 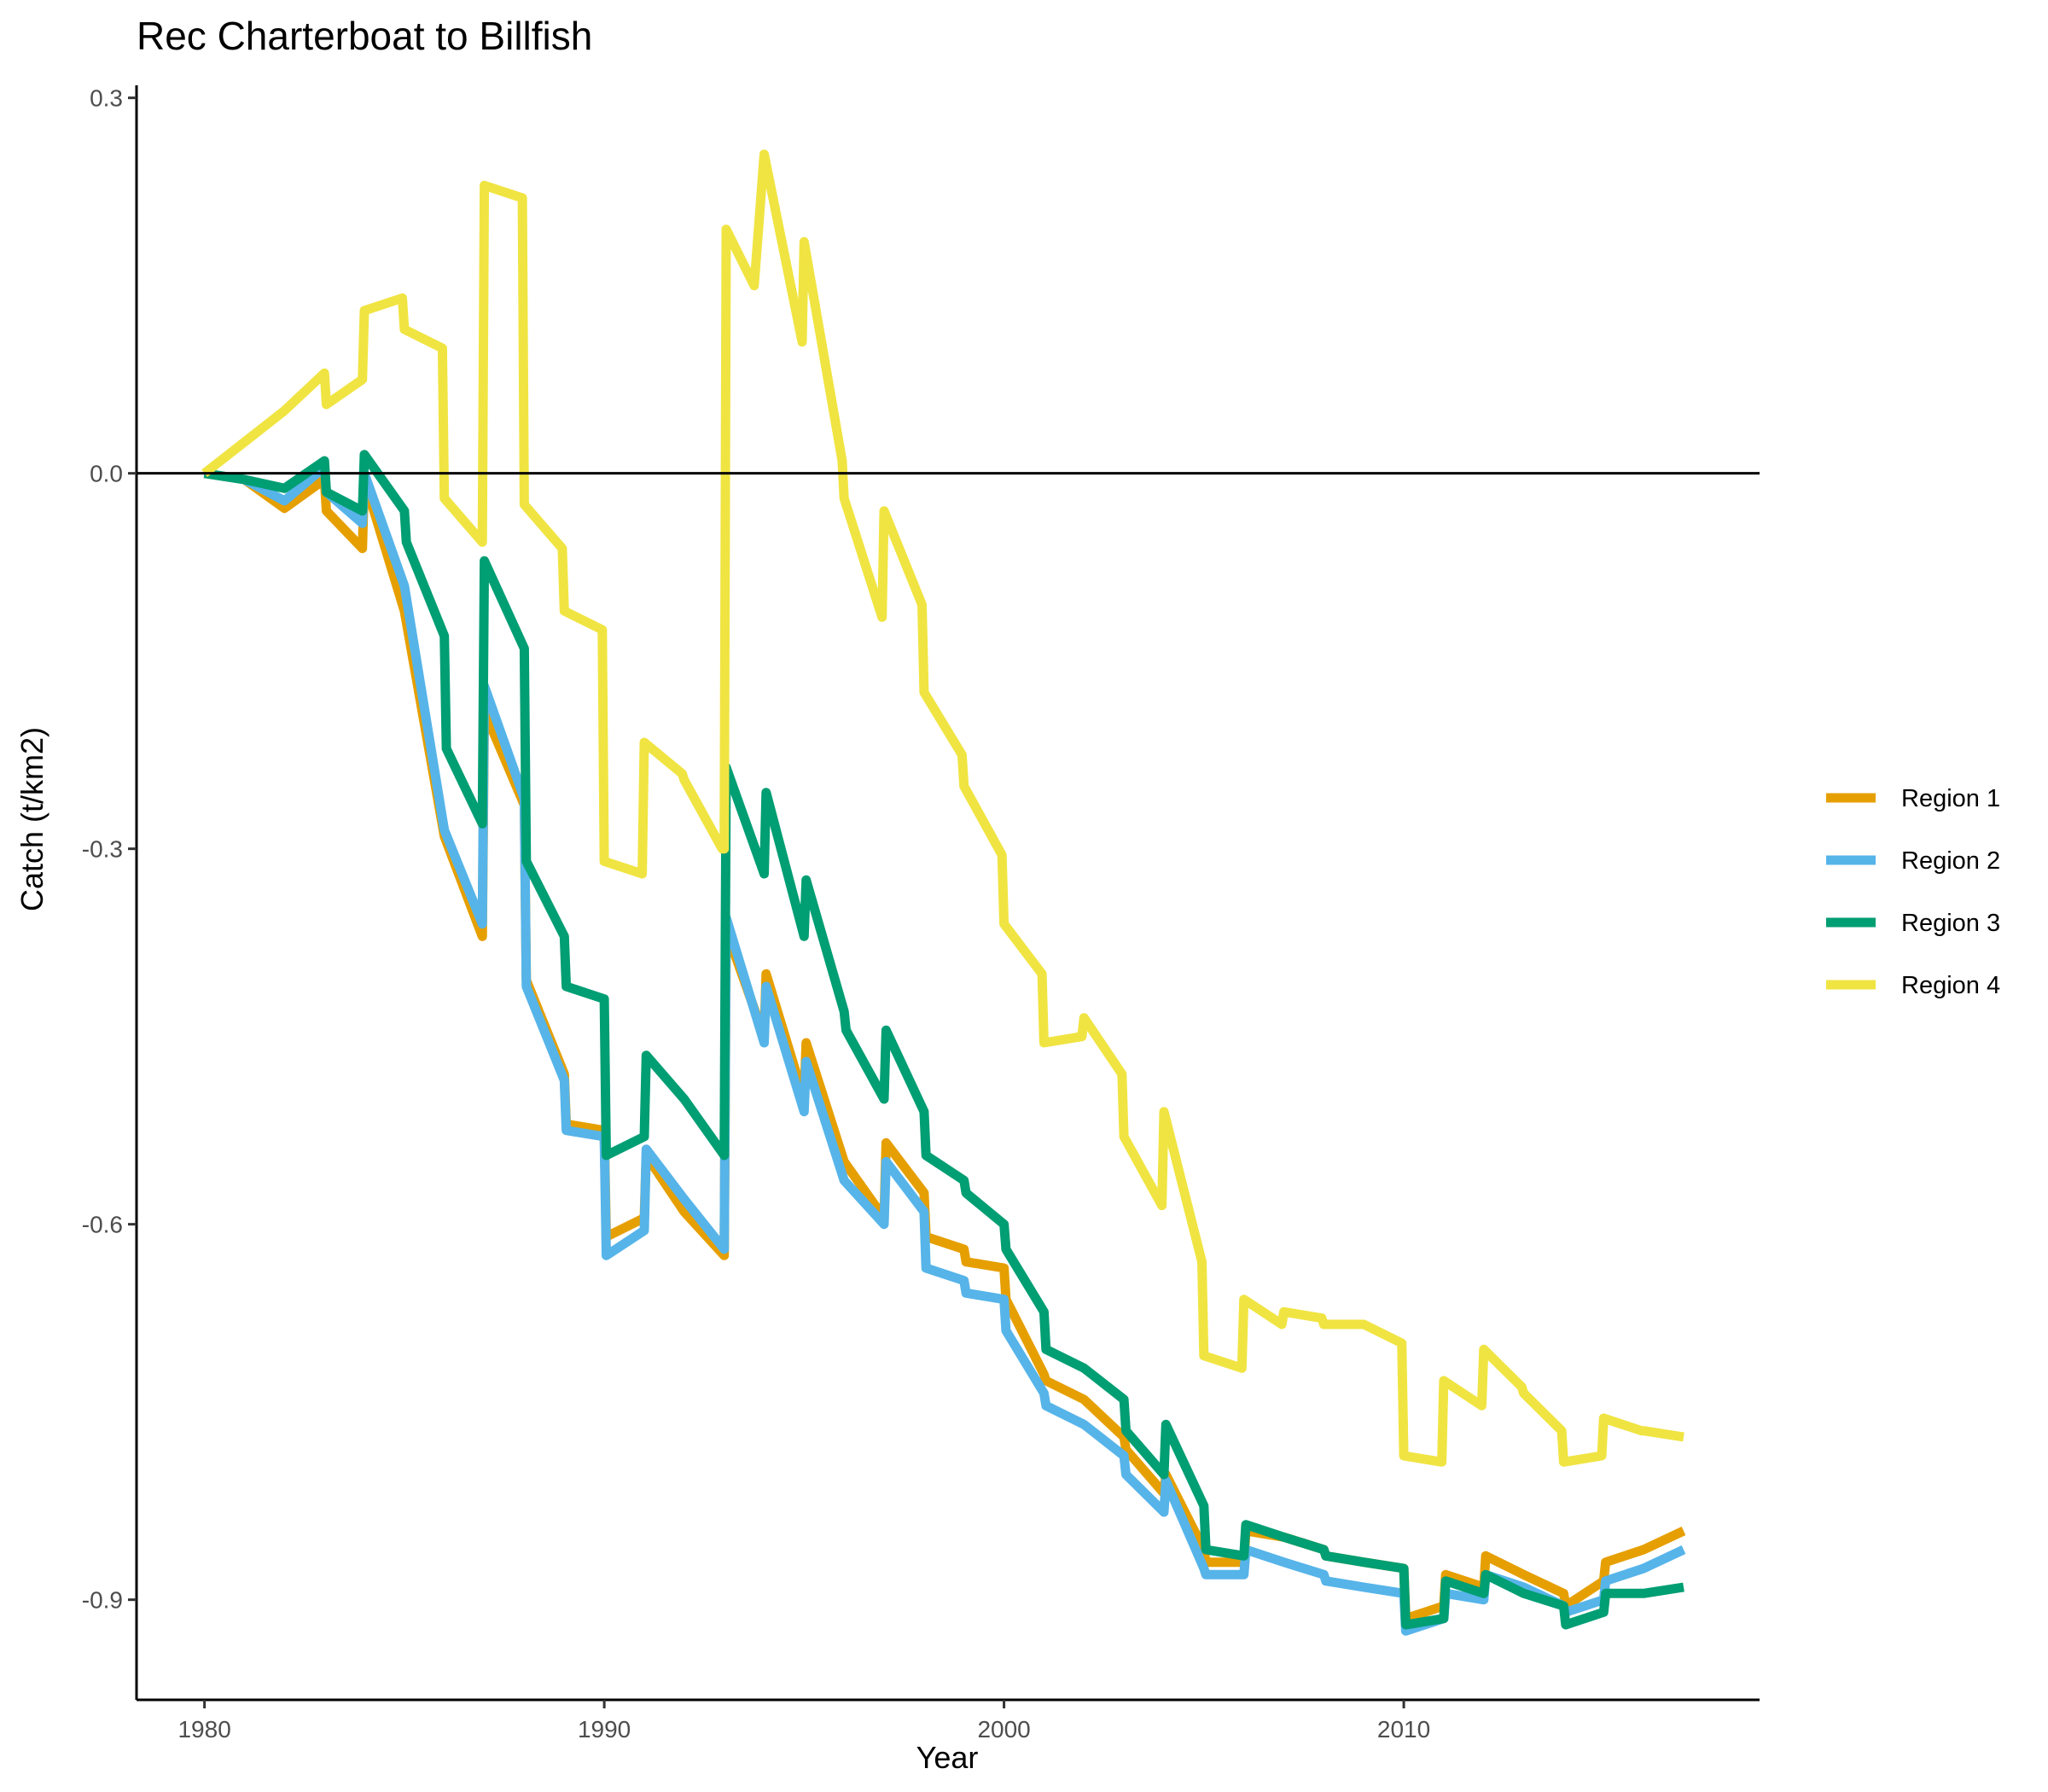 What do you see at coordinates (1951, 861) in the screenshot?
I see `legend-label: Region 2` at bounding box center [1951, 861].